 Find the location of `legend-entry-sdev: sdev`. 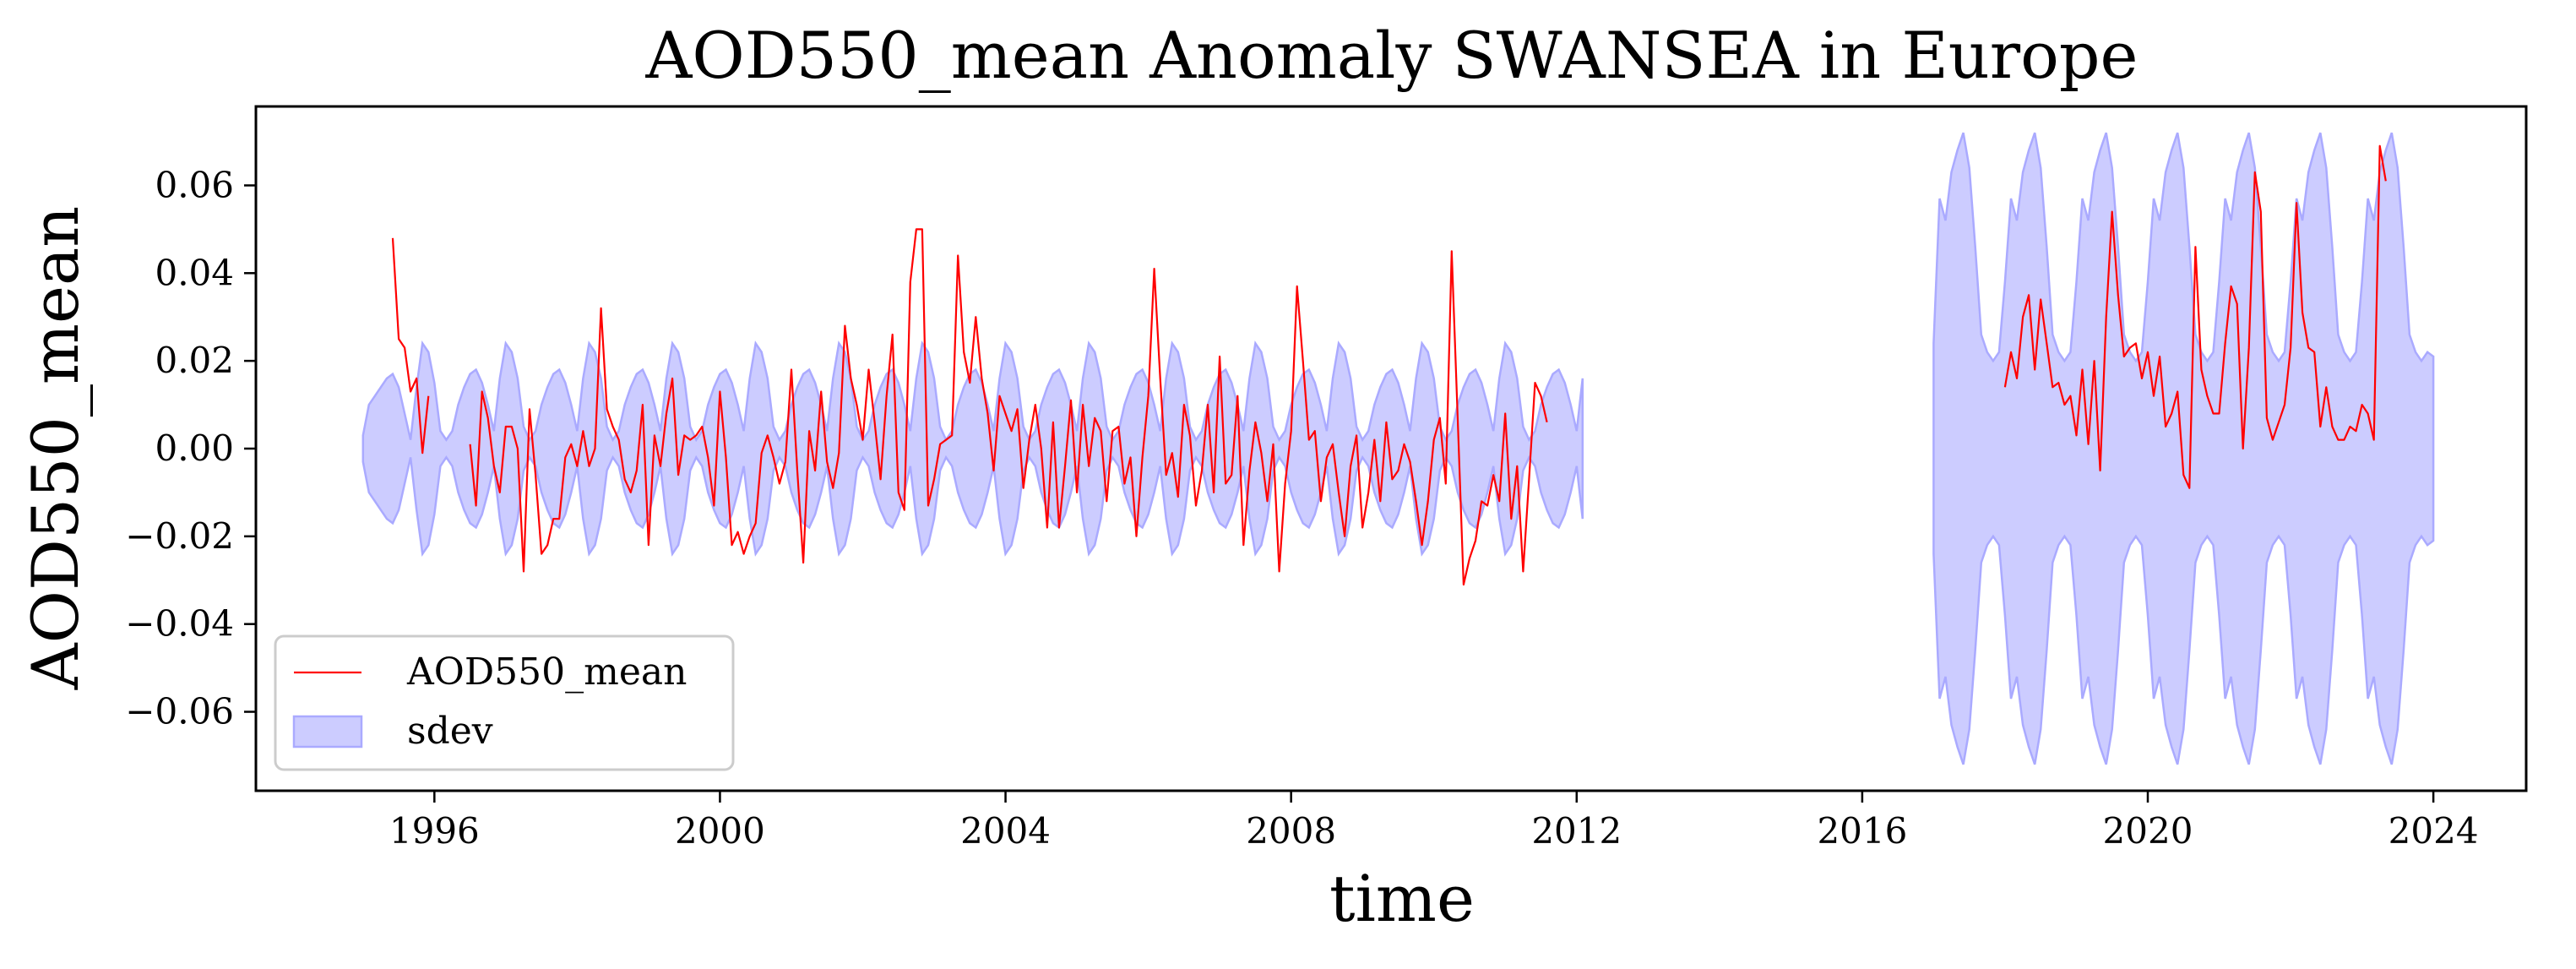

legend-entry-sdev: sdev is located at coordinates (450, 731).